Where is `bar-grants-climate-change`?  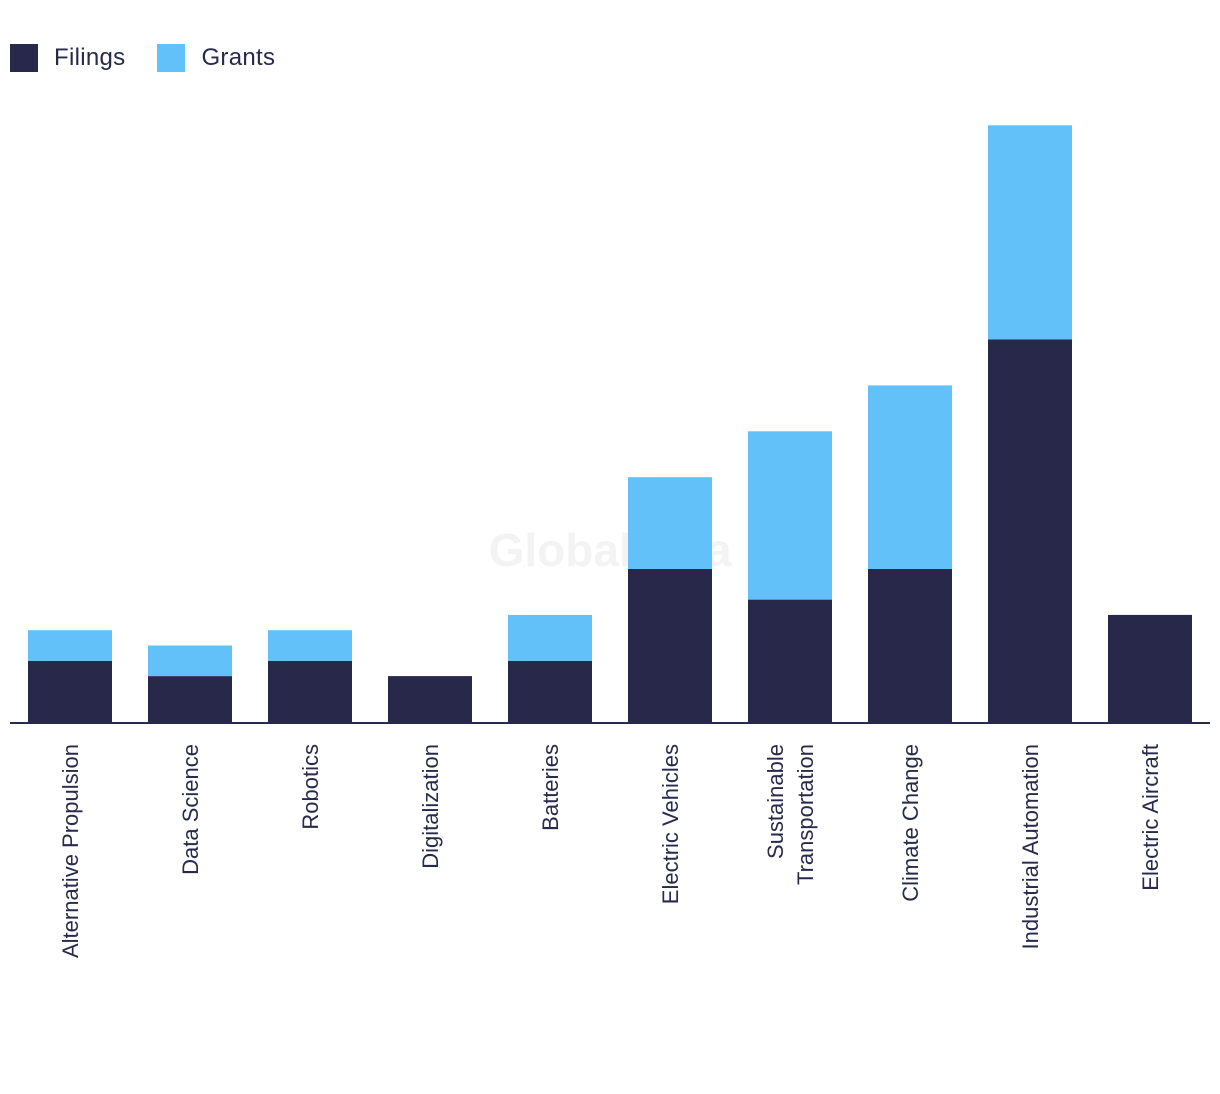 bar-grants-climate-change is located at coordinates (910, 477).